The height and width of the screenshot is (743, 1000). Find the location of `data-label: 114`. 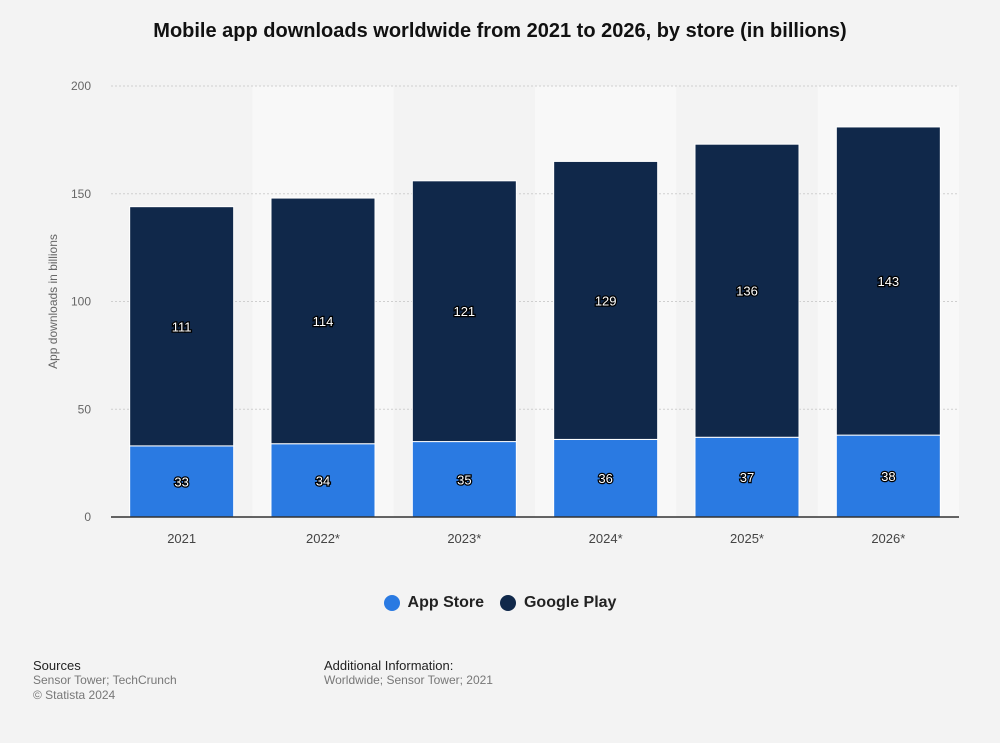

data-label: 114 is located at coordinates (323, 321).